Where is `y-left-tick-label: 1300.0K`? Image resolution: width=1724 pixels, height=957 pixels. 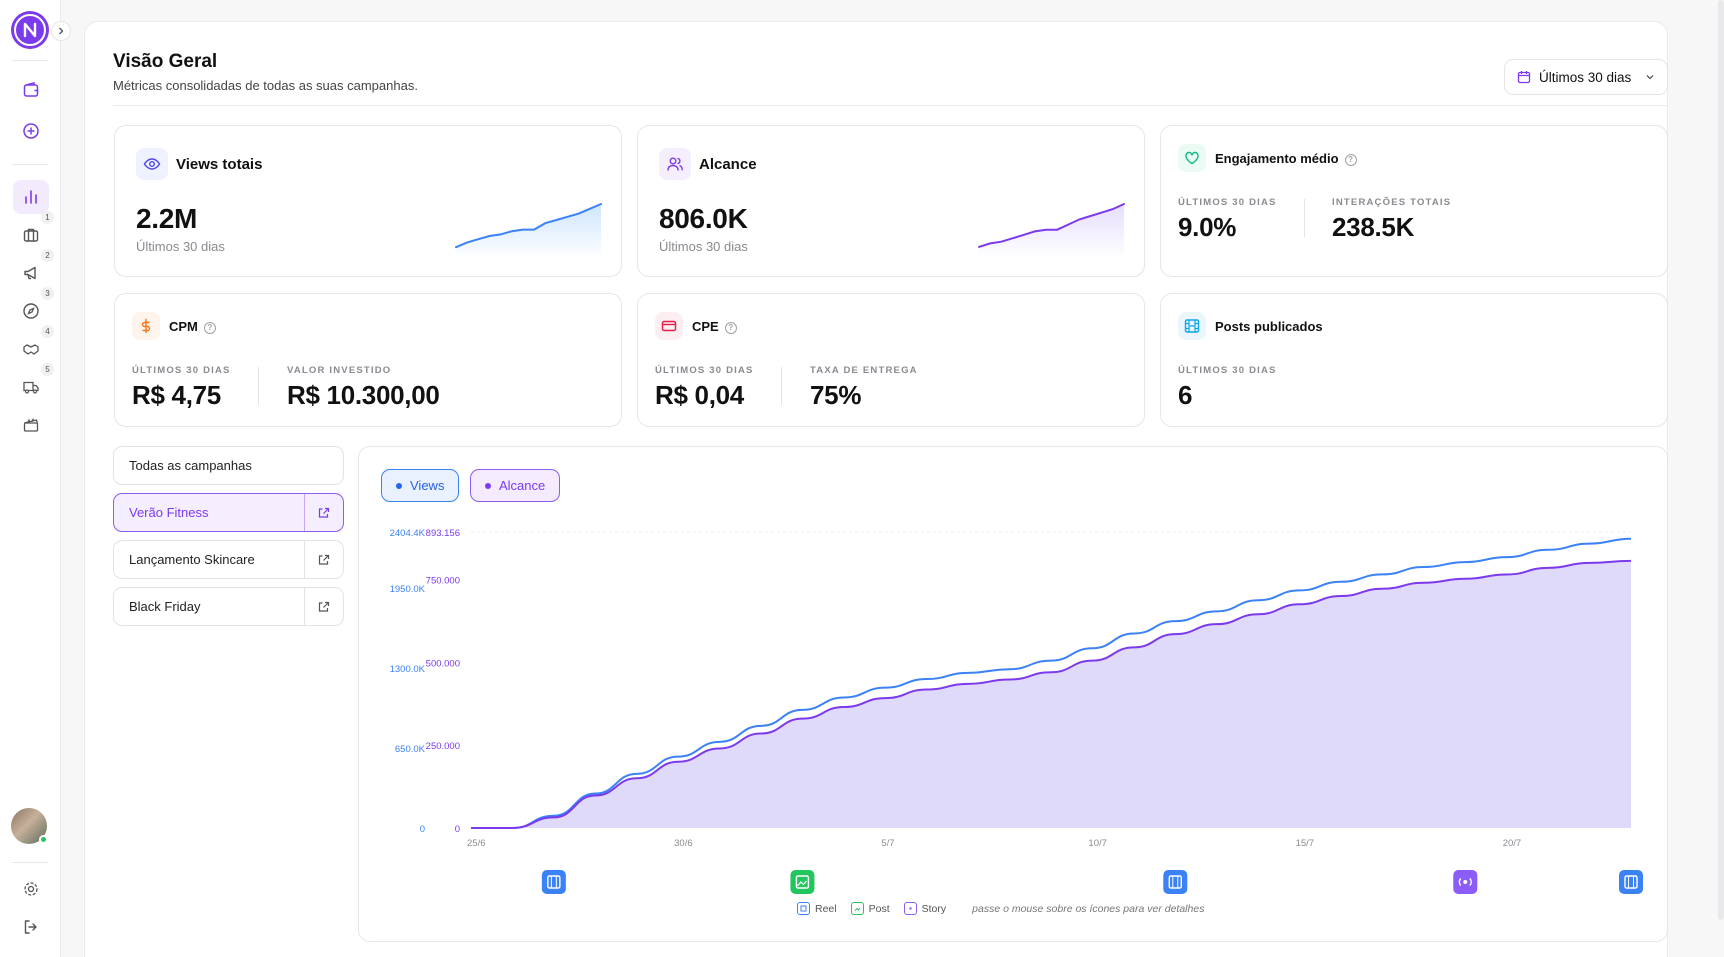 y-left-tick-label: 1300.0K is located at coordinates (408, 669).